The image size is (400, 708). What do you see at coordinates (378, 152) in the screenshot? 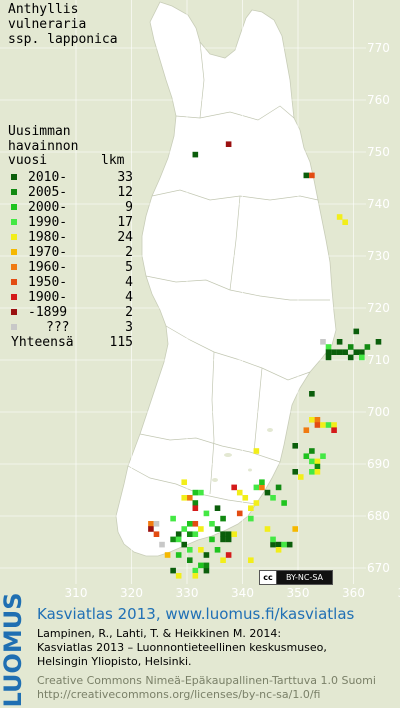
I see `y-tick-label: 750` at bounding box center [378, 152].